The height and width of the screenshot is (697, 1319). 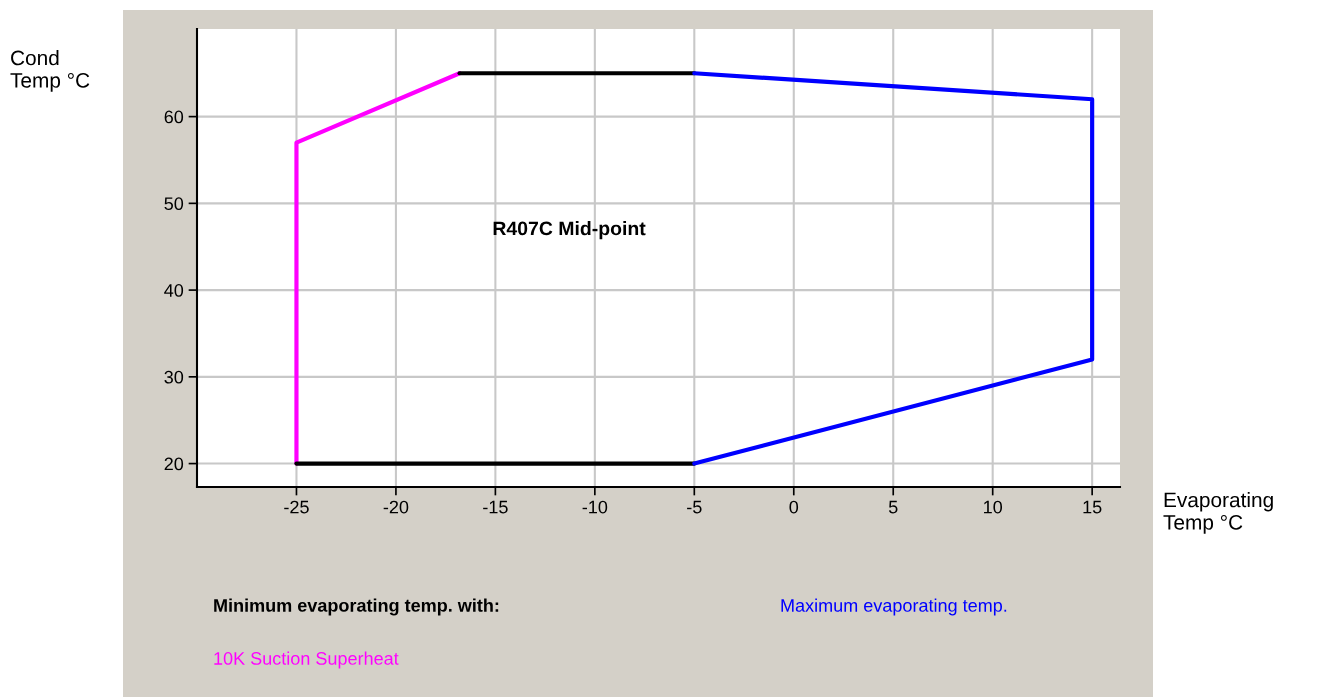 I want to click on text: 10K Suction Superheat, so click(x=306, y=660).